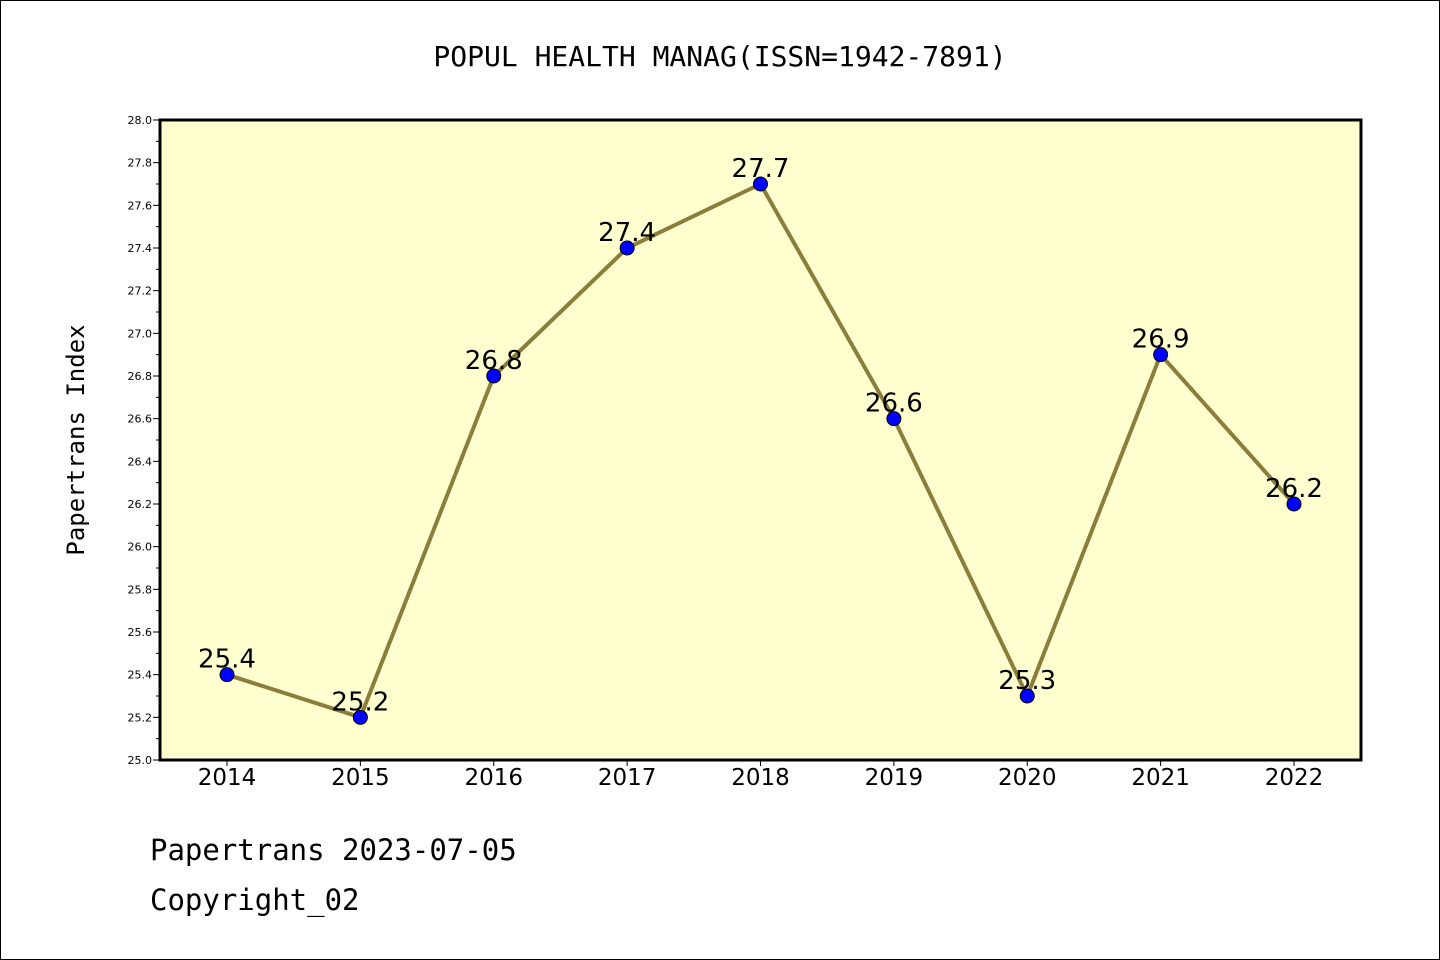  What do you see at coordinates (140, 419) in the screenshot?
I see `y-tick-label: 26.6` at bounding box center [140, 419].